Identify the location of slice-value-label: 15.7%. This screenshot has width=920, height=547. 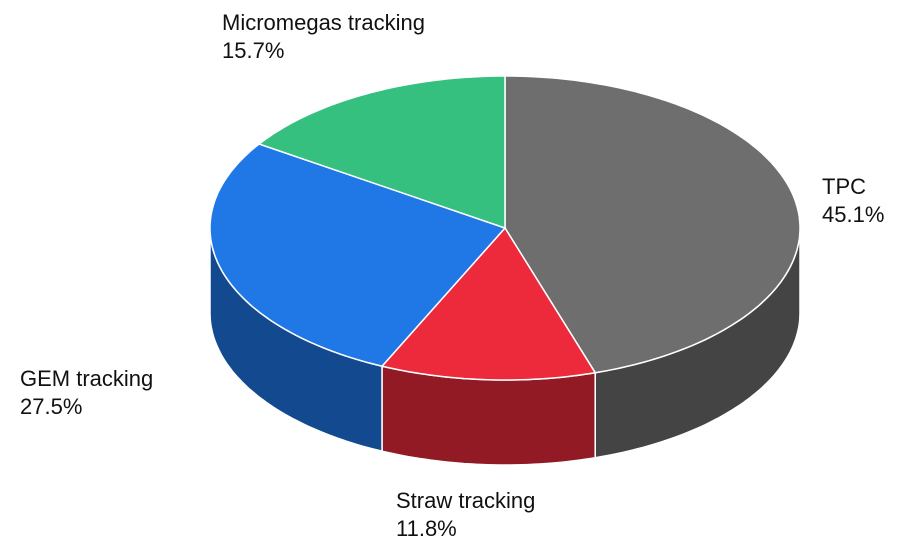
(253, 50).